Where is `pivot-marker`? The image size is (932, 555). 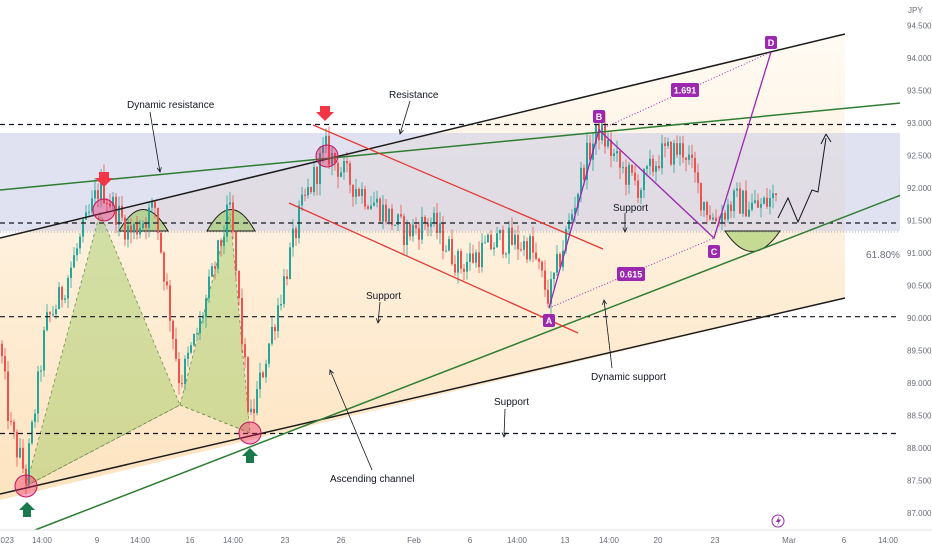
pivot-marker is located at coordinates (104, 210).